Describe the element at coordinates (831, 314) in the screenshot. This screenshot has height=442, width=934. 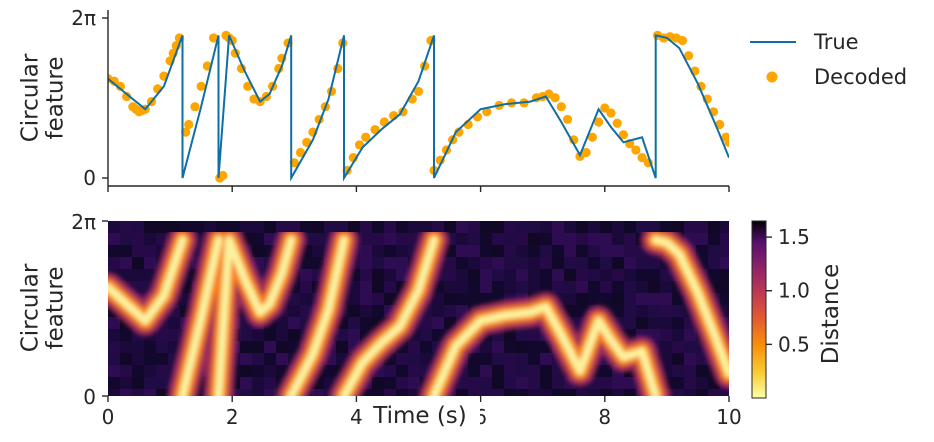
I see `colorbar-label: Distance` at that location.